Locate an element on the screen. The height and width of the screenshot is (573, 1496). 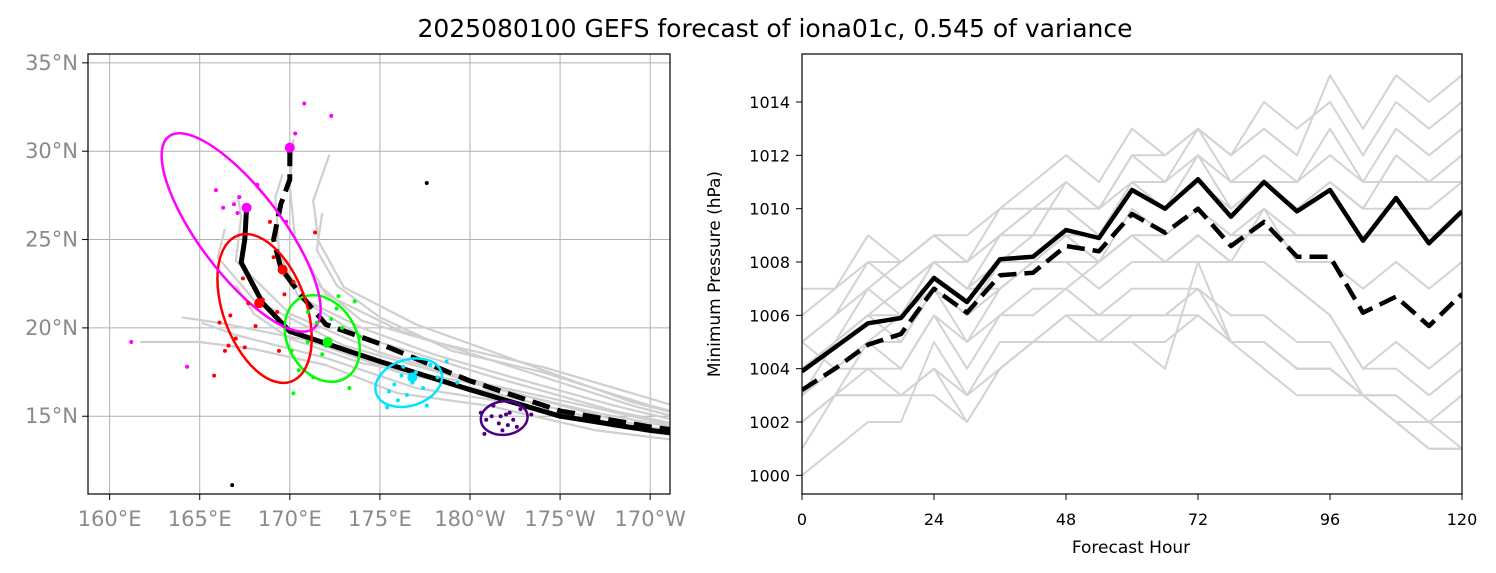
map-x-tick-label: 170°W is located at coordinates (650, 519).